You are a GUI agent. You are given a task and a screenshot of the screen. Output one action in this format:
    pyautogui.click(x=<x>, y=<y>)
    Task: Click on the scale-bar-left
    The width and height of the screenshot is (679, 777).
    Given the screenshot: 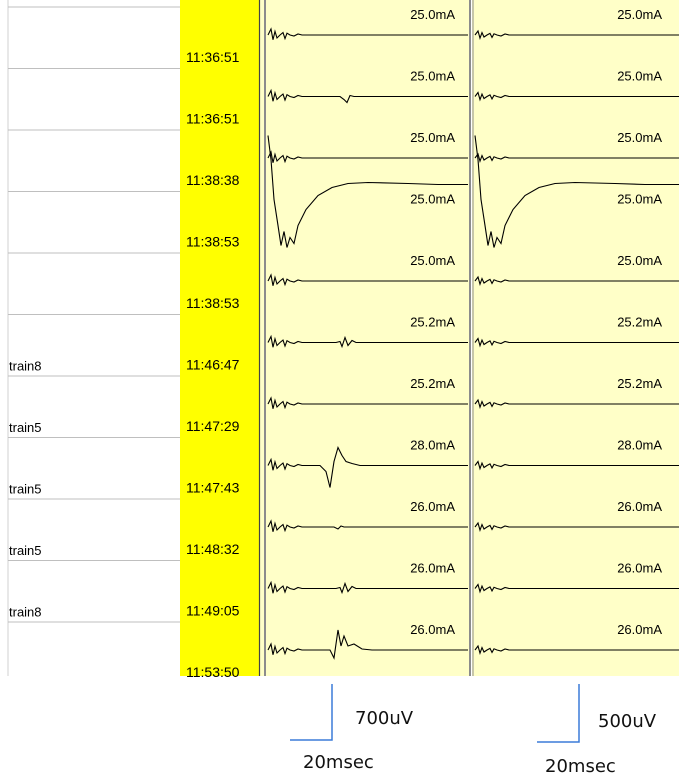 What is the action you would take?
    pyautogui.click(x=311, y=712)
    